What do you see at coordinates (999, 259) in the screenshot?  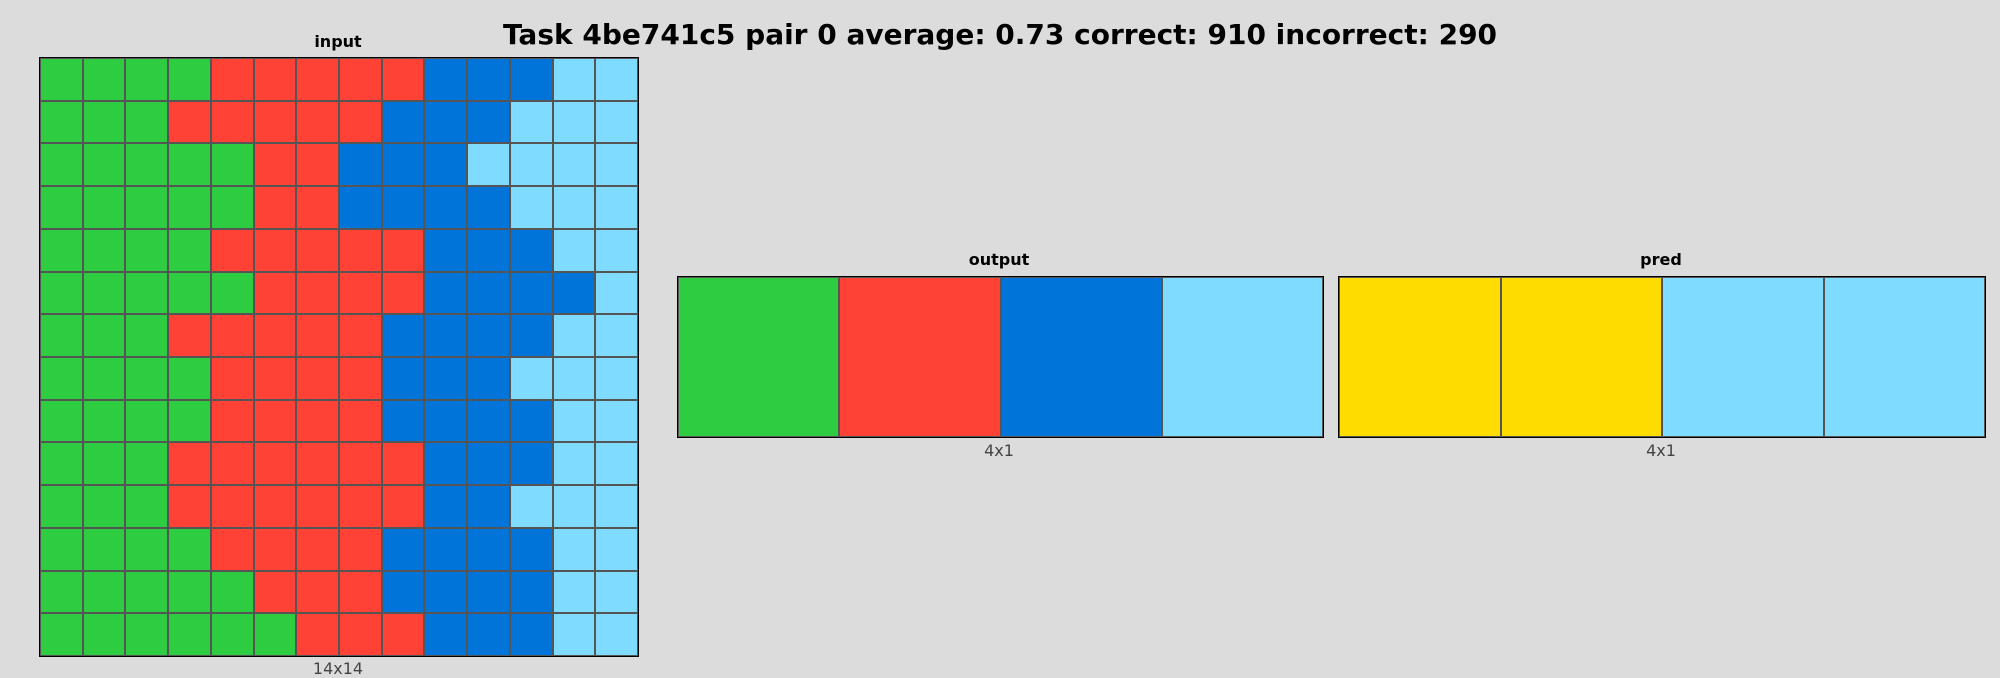 I see `output-label: output` at bounding box center [999, 259].